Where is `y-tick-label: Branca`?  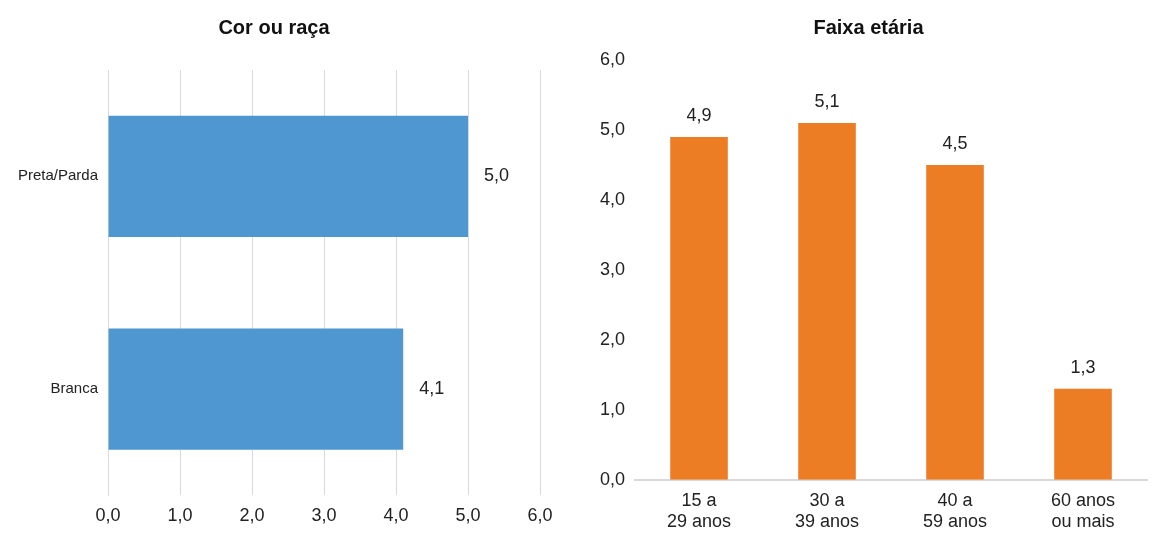
y-tick-label: Branca is located at coordinates (74, 388).